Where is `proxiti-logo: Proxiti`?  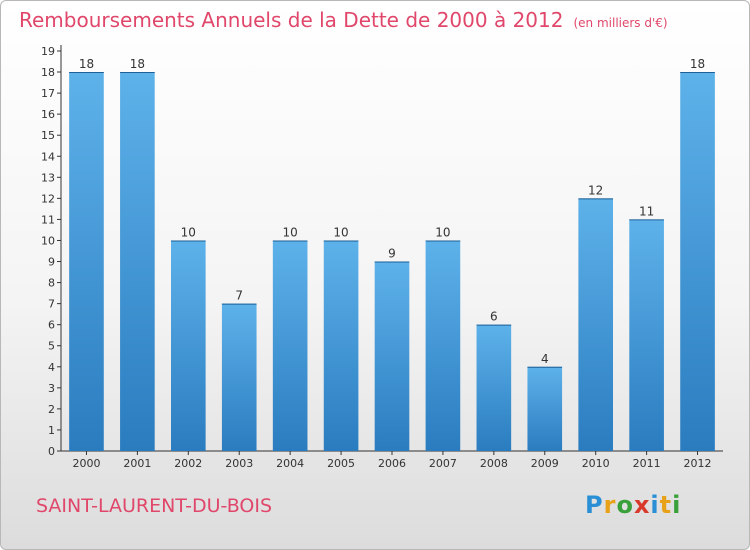 proxiti-logo: Proxiti is located at coordinates (633, 505).